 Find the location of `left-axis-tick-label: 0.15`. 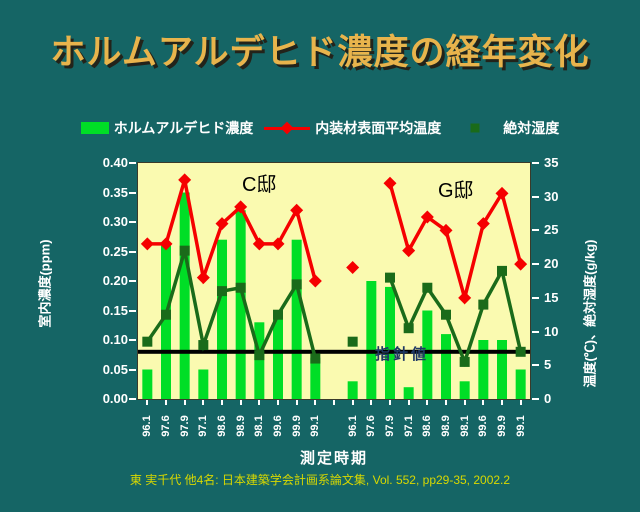

left-axis-tick-label: 0.15 is located at coordinates (115, 310).